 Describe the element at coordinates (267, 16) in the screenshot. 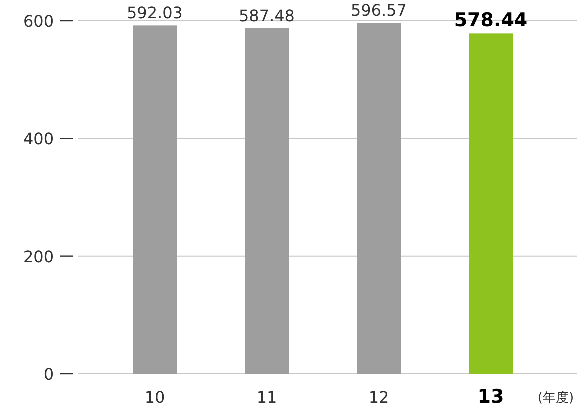

I see `data-label: 587.48` at that location.